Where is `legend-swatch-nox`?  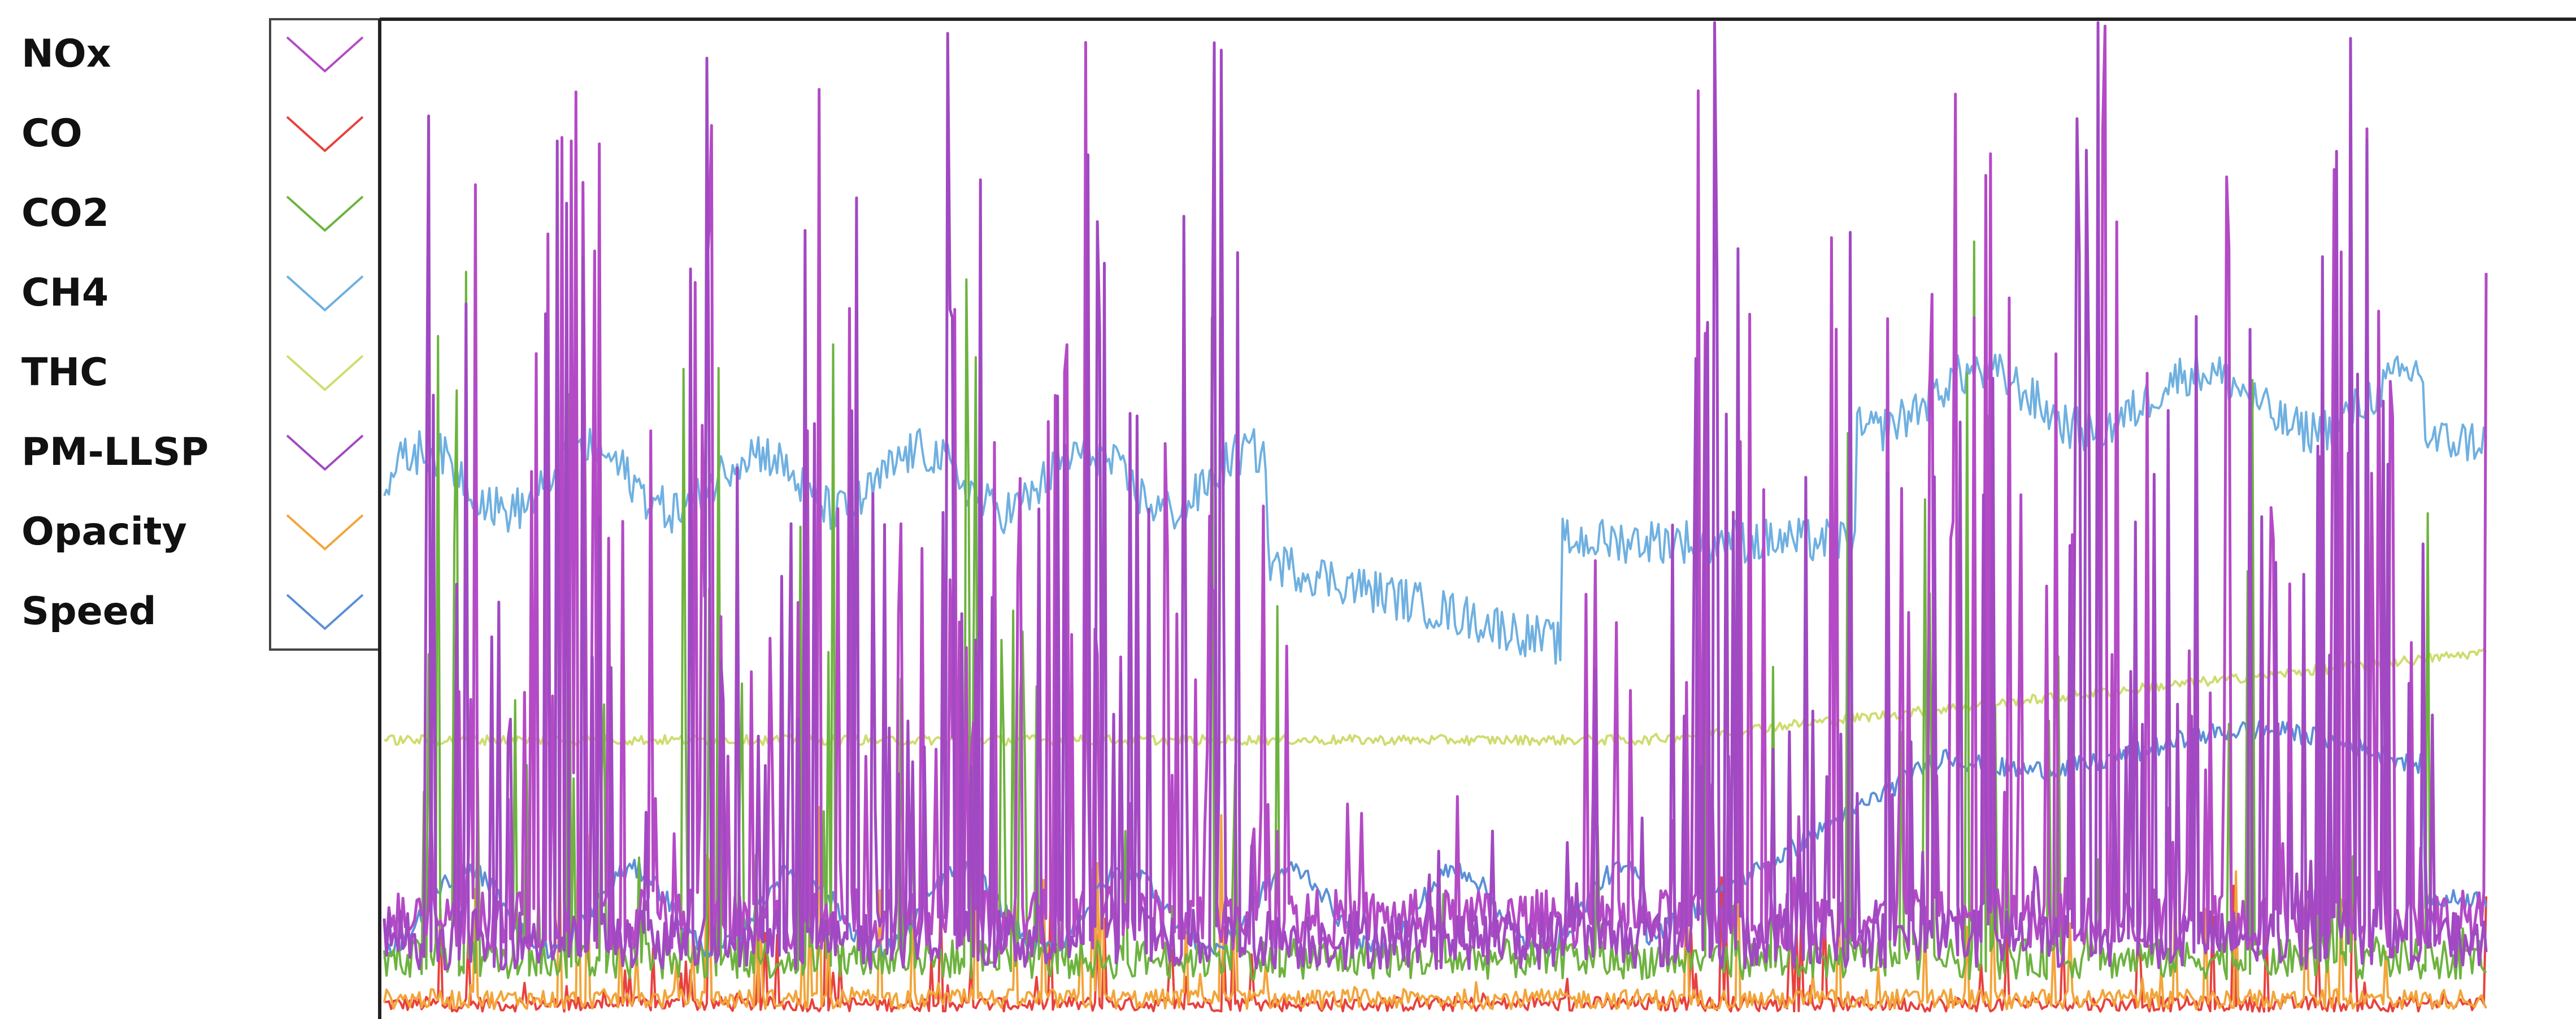 legend-swatch-nox is located at coordinates (325, 54).